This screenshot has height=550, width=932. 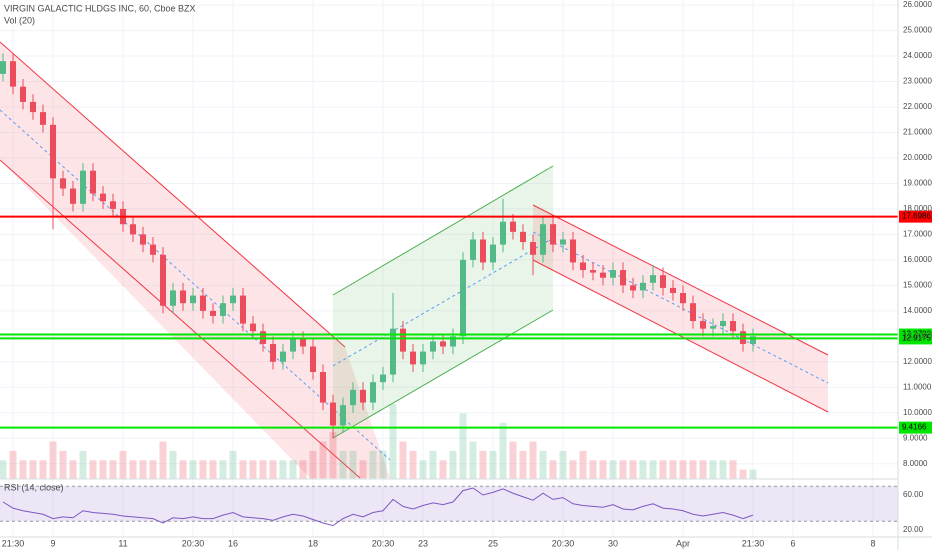 I want to click on y-tick-label: 9.0000, so click(x=915, y=437).